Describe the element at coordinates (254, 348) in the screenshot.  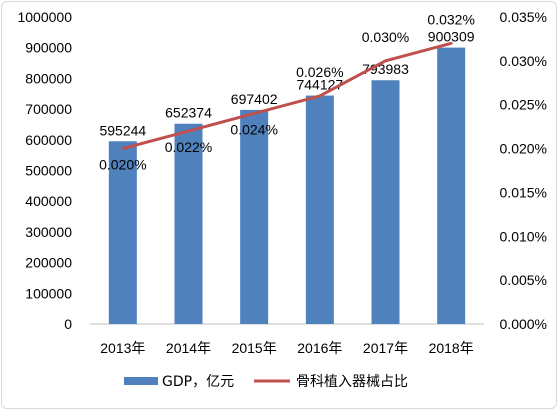
I see `x-tick-label: 2015年` at that location.